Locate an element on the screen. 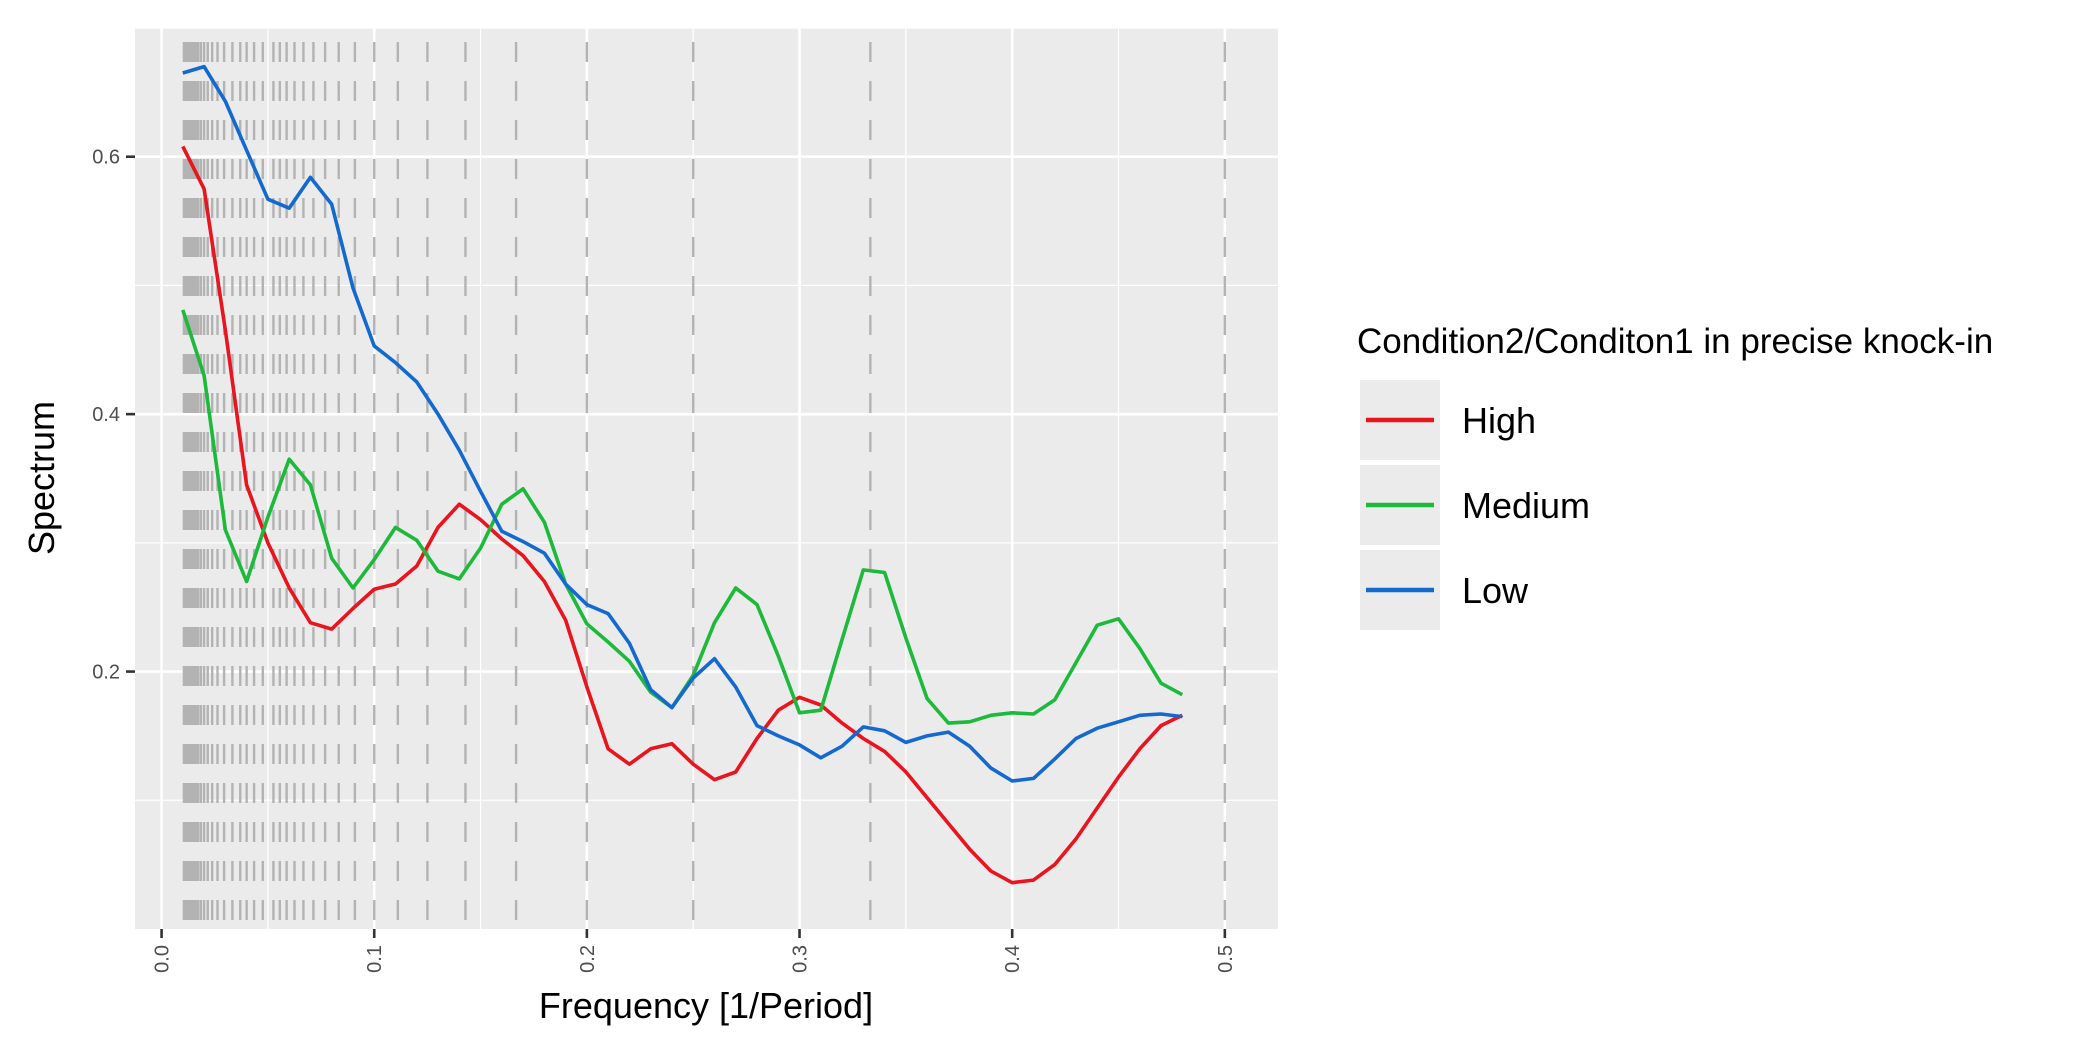  y-tick-label: 0.4 is located at coordinates (106, 415).